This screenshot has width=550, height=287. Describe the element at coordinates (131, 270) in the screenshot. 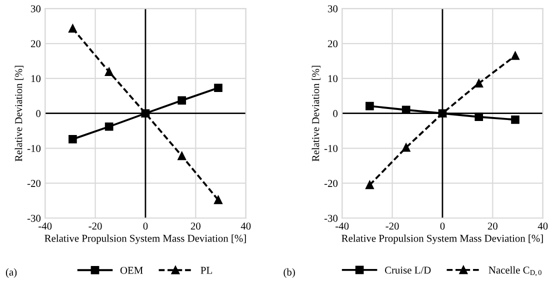

I see `legend-label: OEM` at that location.